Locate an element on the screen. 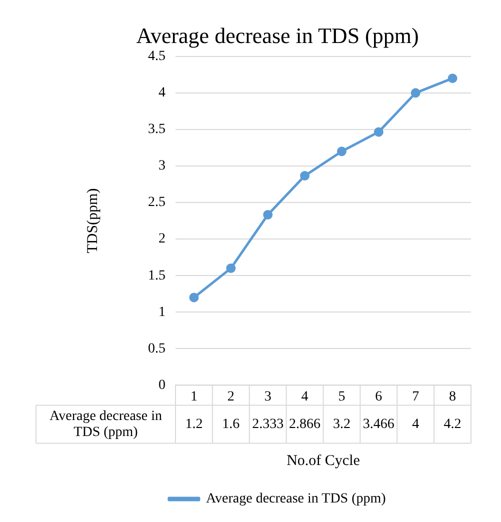  y-tick-label: 1 is located at coordinates (162, 312).